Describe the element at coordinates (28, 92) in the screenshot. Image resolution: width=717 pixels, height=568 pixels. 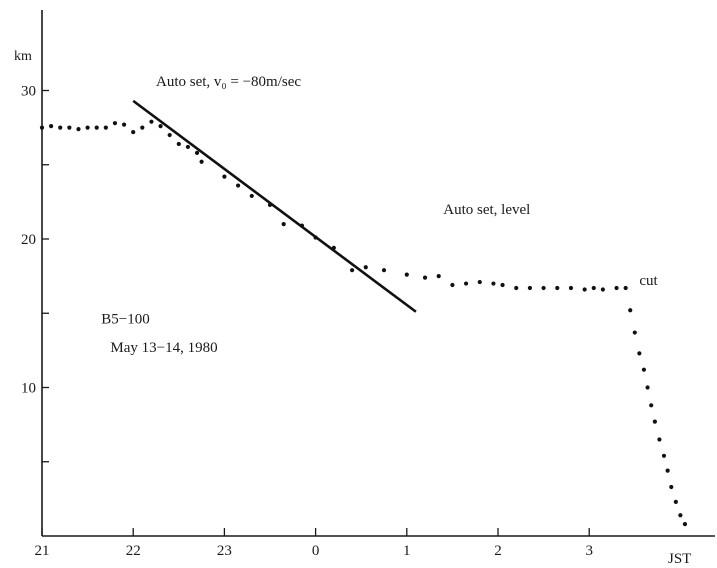
I see `y-tick-label: 30` at that location.